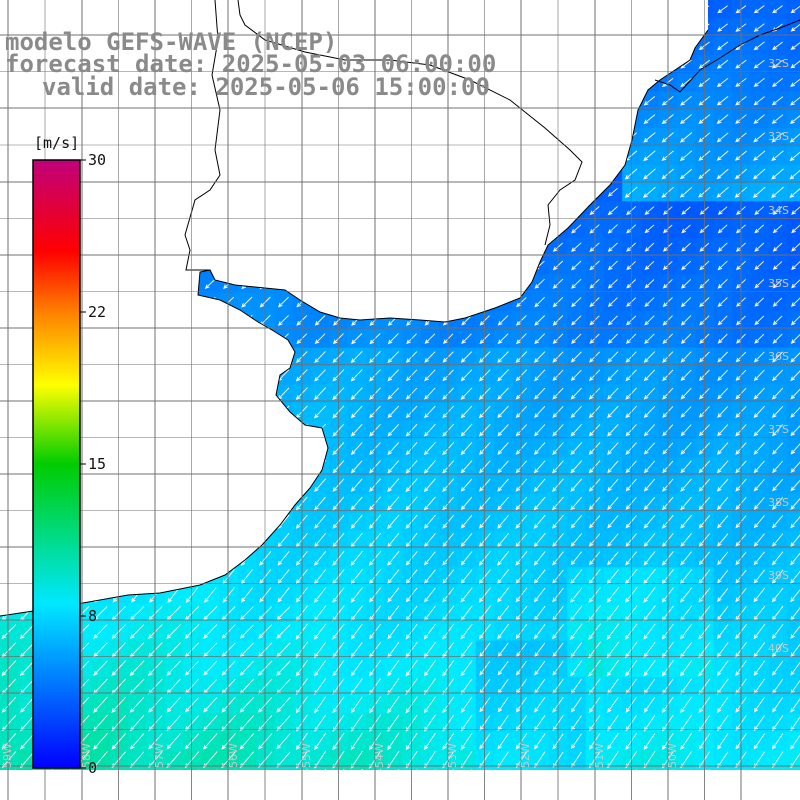 This screenshot has height=800, width=800. What do you see at coordinates (233, 755) in the screenshot?
I see `longitude-label: 56W` at bounding box center [233, 755].